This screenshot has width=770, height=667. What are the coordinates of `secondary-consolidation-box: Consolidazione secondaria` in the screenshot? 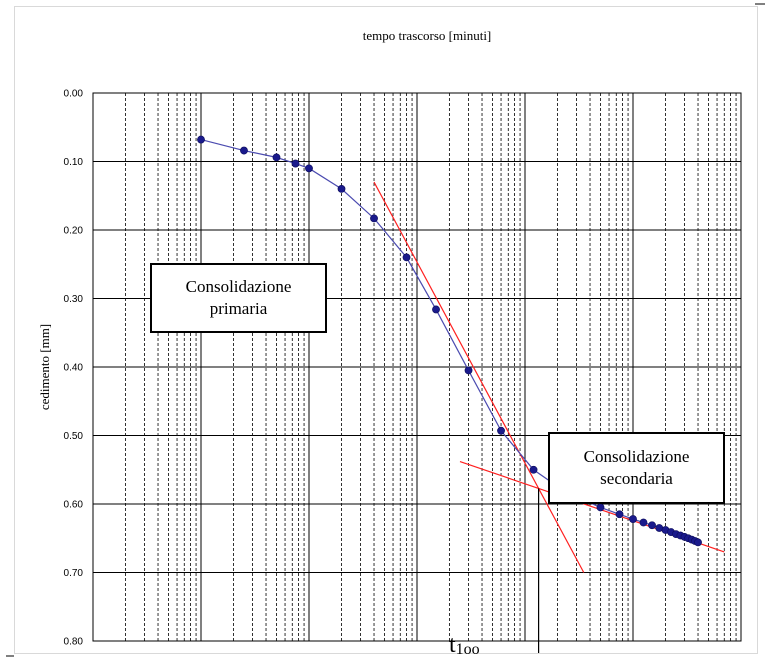 It's located at (636, 468).